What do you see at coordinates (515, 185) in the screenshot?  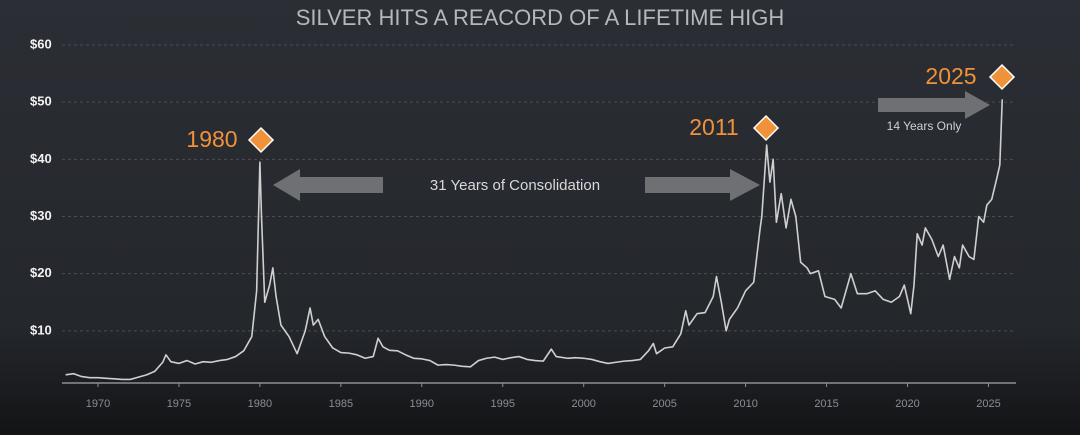 I see `annotation: 31 Years of Consolidation` at bounding box center [515, 185].